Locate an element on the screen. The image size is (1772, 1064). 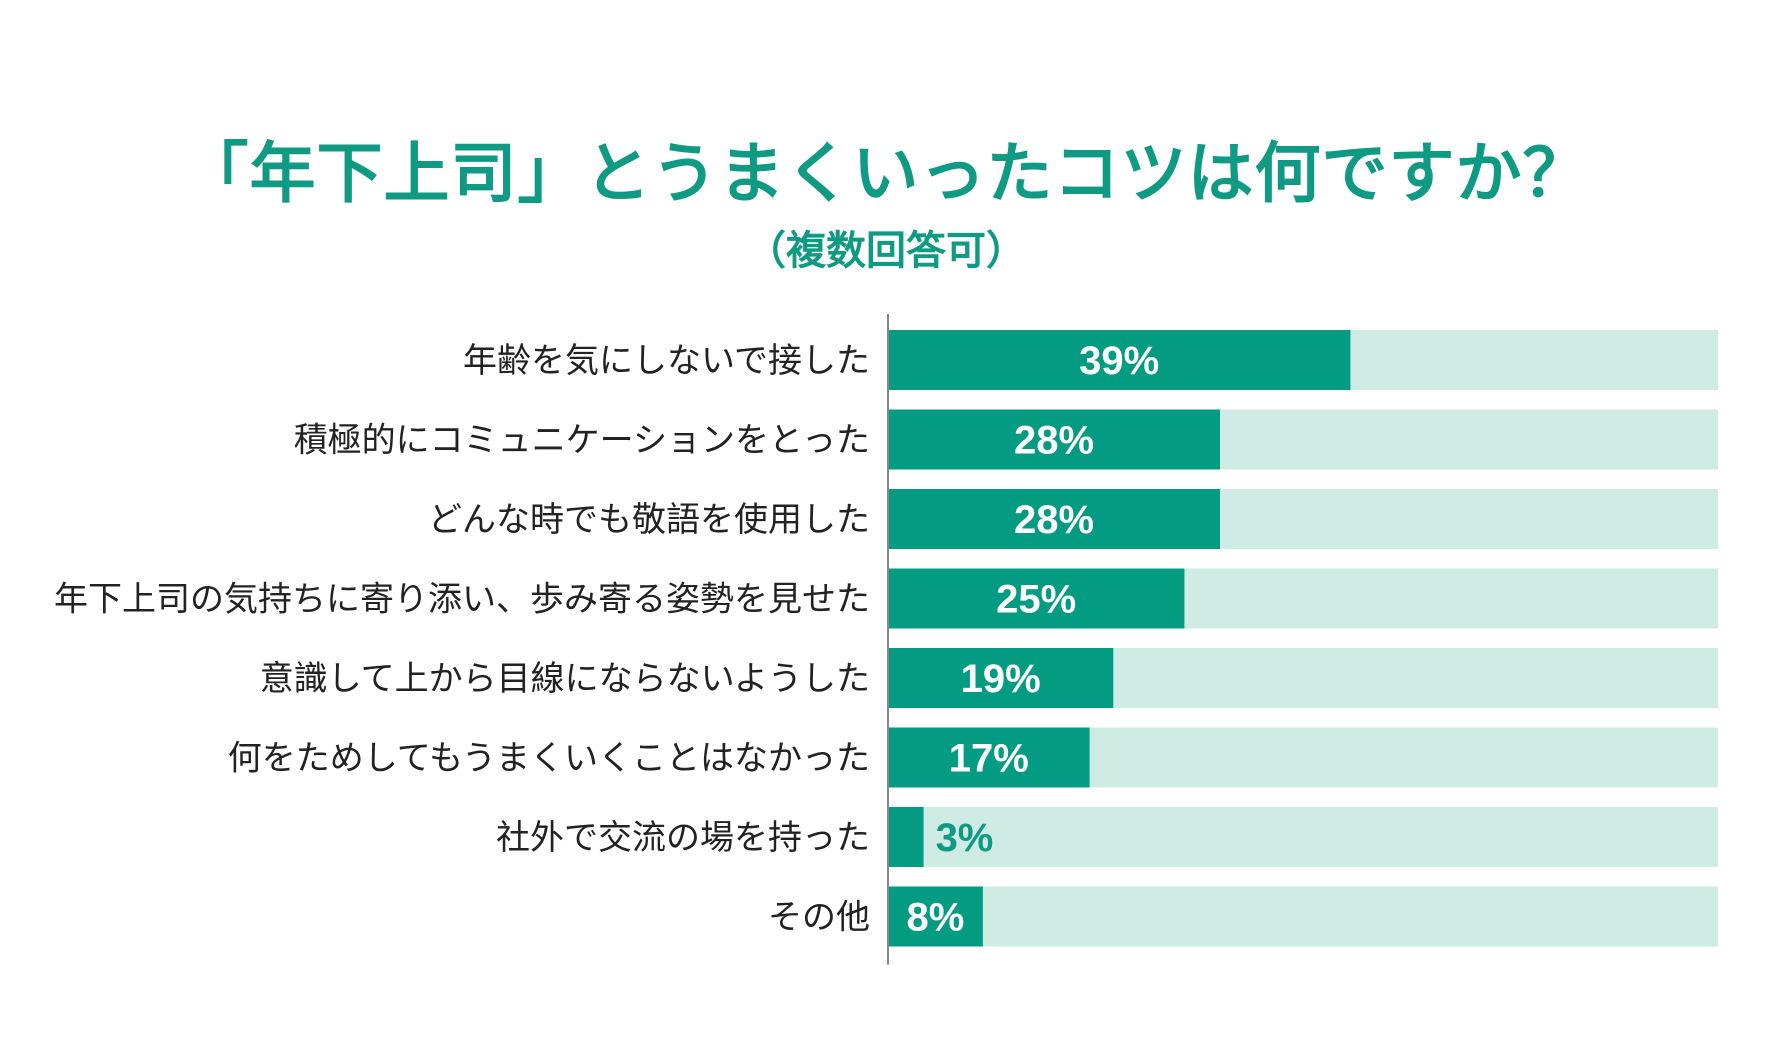
category-label: どんな時でも敬語を使用した is located at coordinates (649, 520).